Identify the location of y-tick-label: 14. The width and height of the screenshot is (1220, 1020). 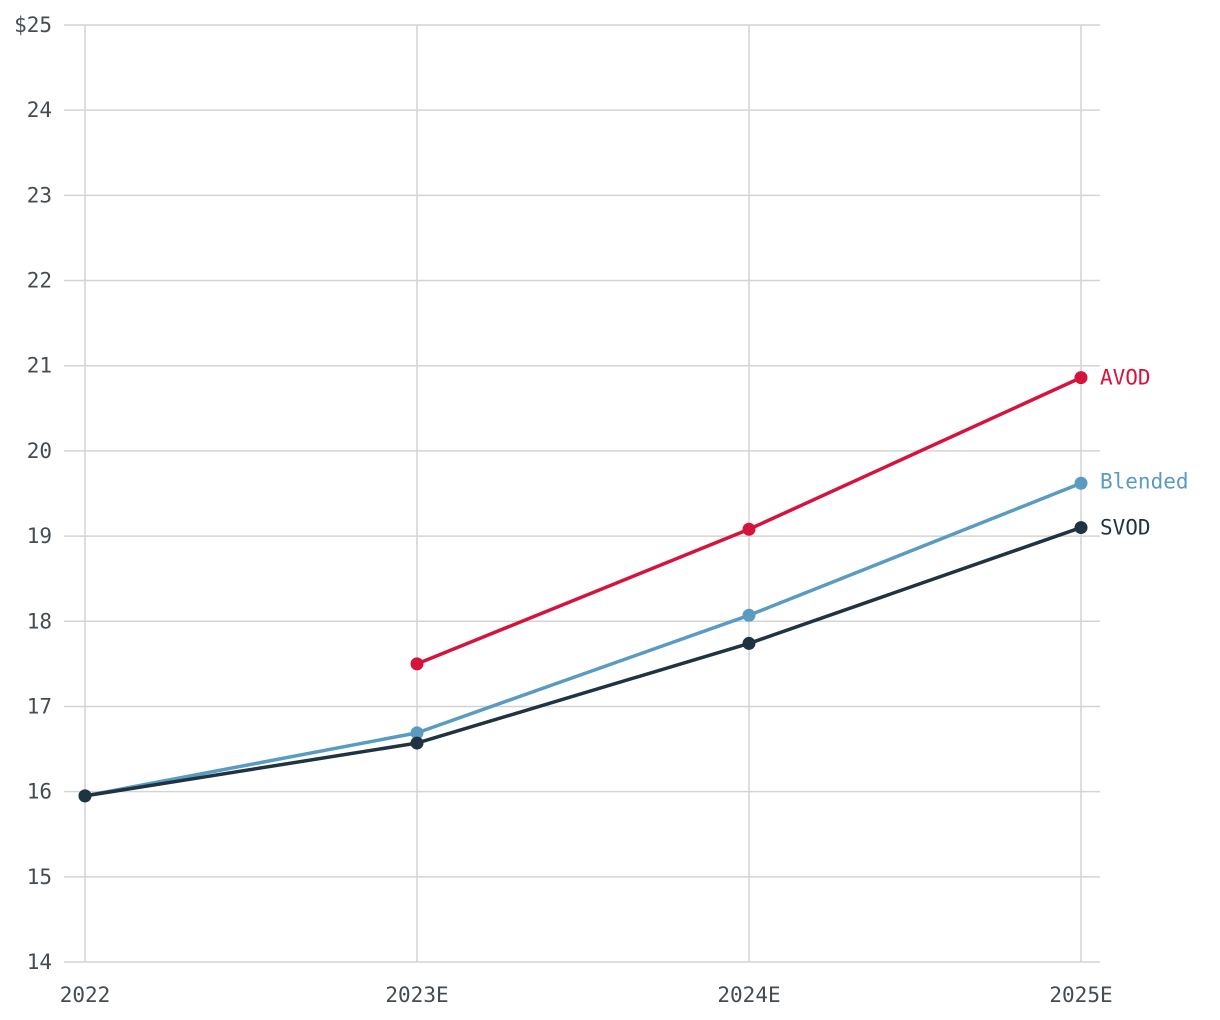
(39, 962).